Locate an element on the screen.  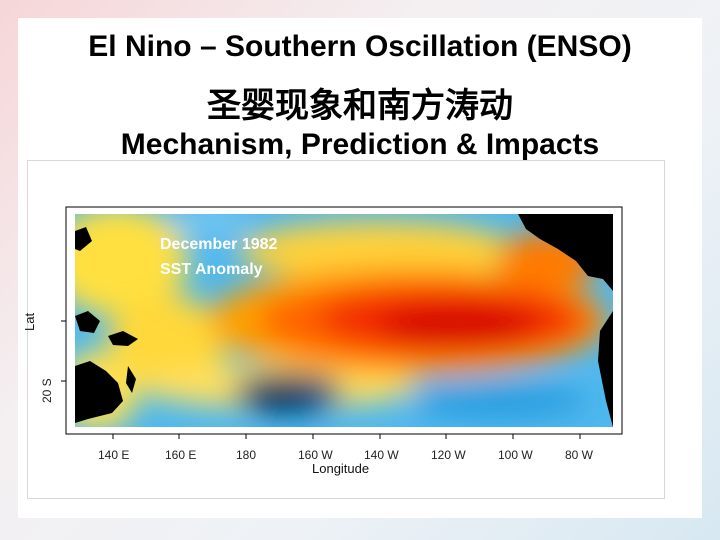
y-tick-label: 20 S is located at coordinates (47, 390).